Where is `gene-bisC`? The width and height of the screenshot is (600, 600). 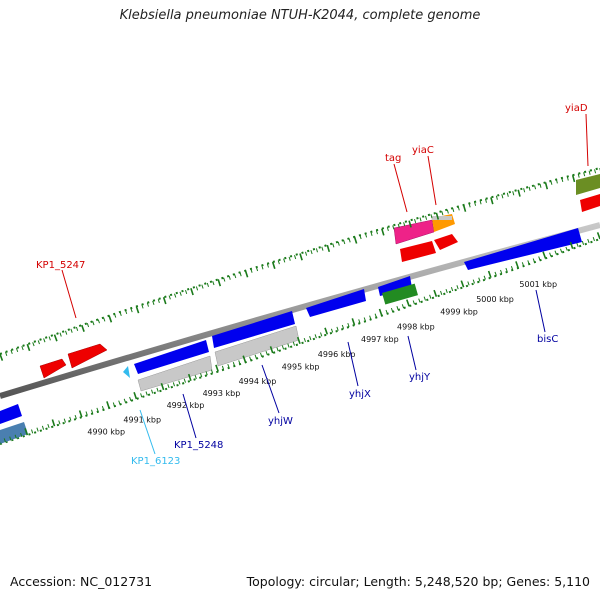
gene-bisC is located at coordinates (523, 249).